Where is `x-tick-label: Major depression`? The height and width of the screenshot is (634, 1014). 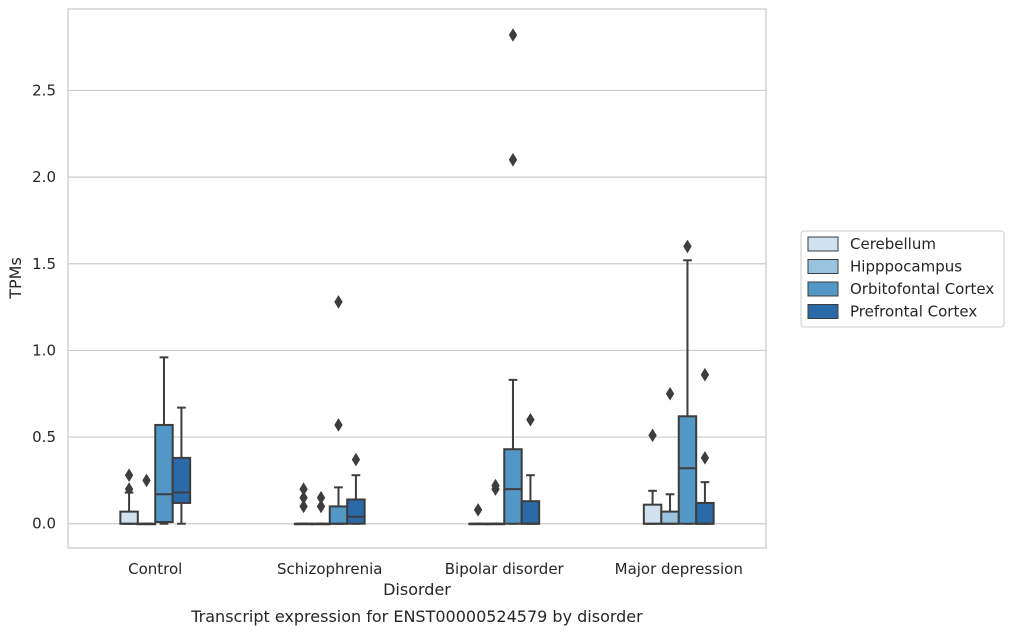
x-tick-label: Major depression is located at coordinates (679, 569).